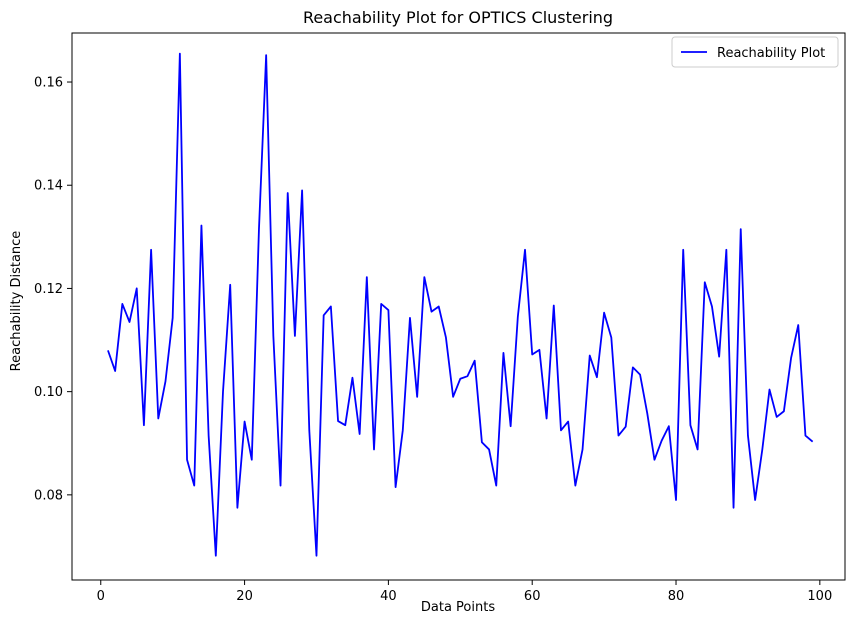 The image size is (855, 624). What do you see at coordinates (16, 301) in the screenshot?
I see `y-axis-label: Reachability Distance` at bounding box center [16, 301].